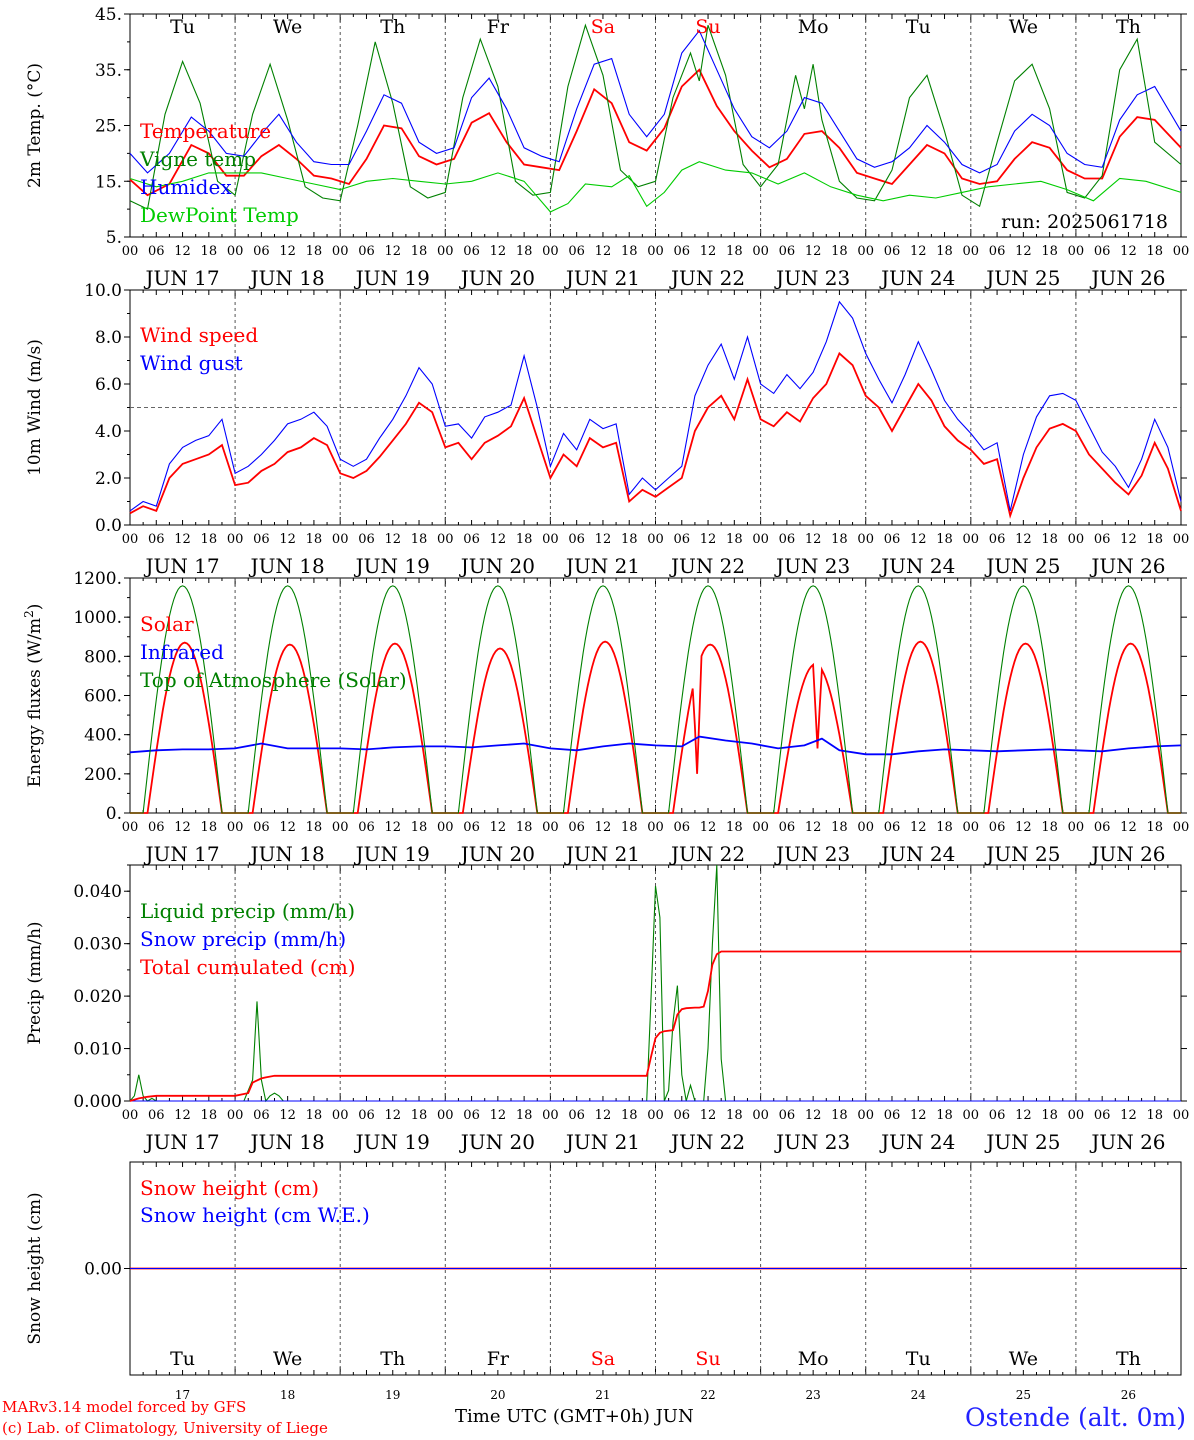 The image size is (1194, 1440). I want to click on weekday-label: Sa, so click(603, 27).